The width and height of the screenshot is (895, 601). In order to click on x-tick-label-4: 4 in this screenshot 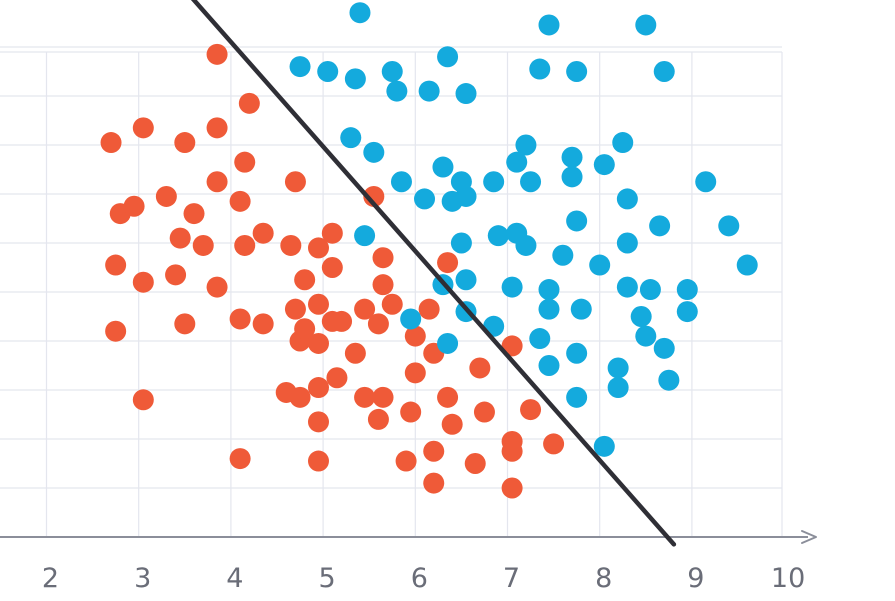, I will do `click(234, 578)`.